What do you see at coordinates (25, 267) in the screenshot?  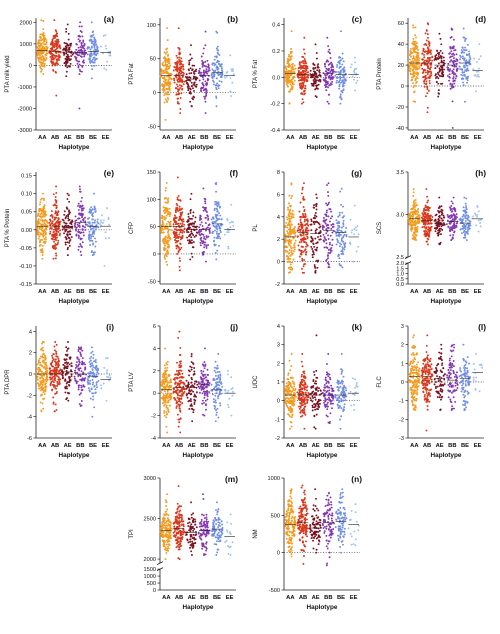 I see `y-tick-label-e: -0.10` at bounding box center [25, 267].